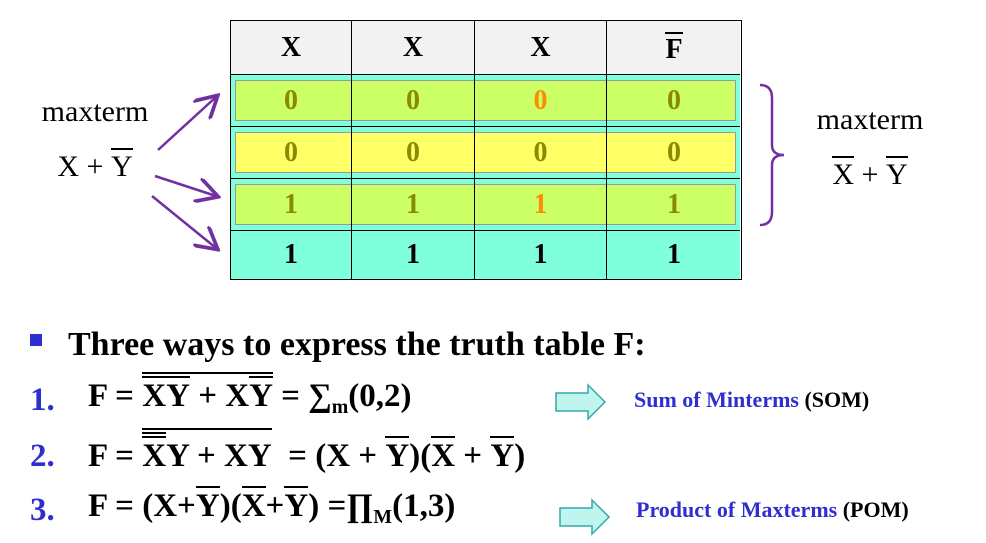  I want to click on note: Product of Maxterms (POM), so click(772, 510).